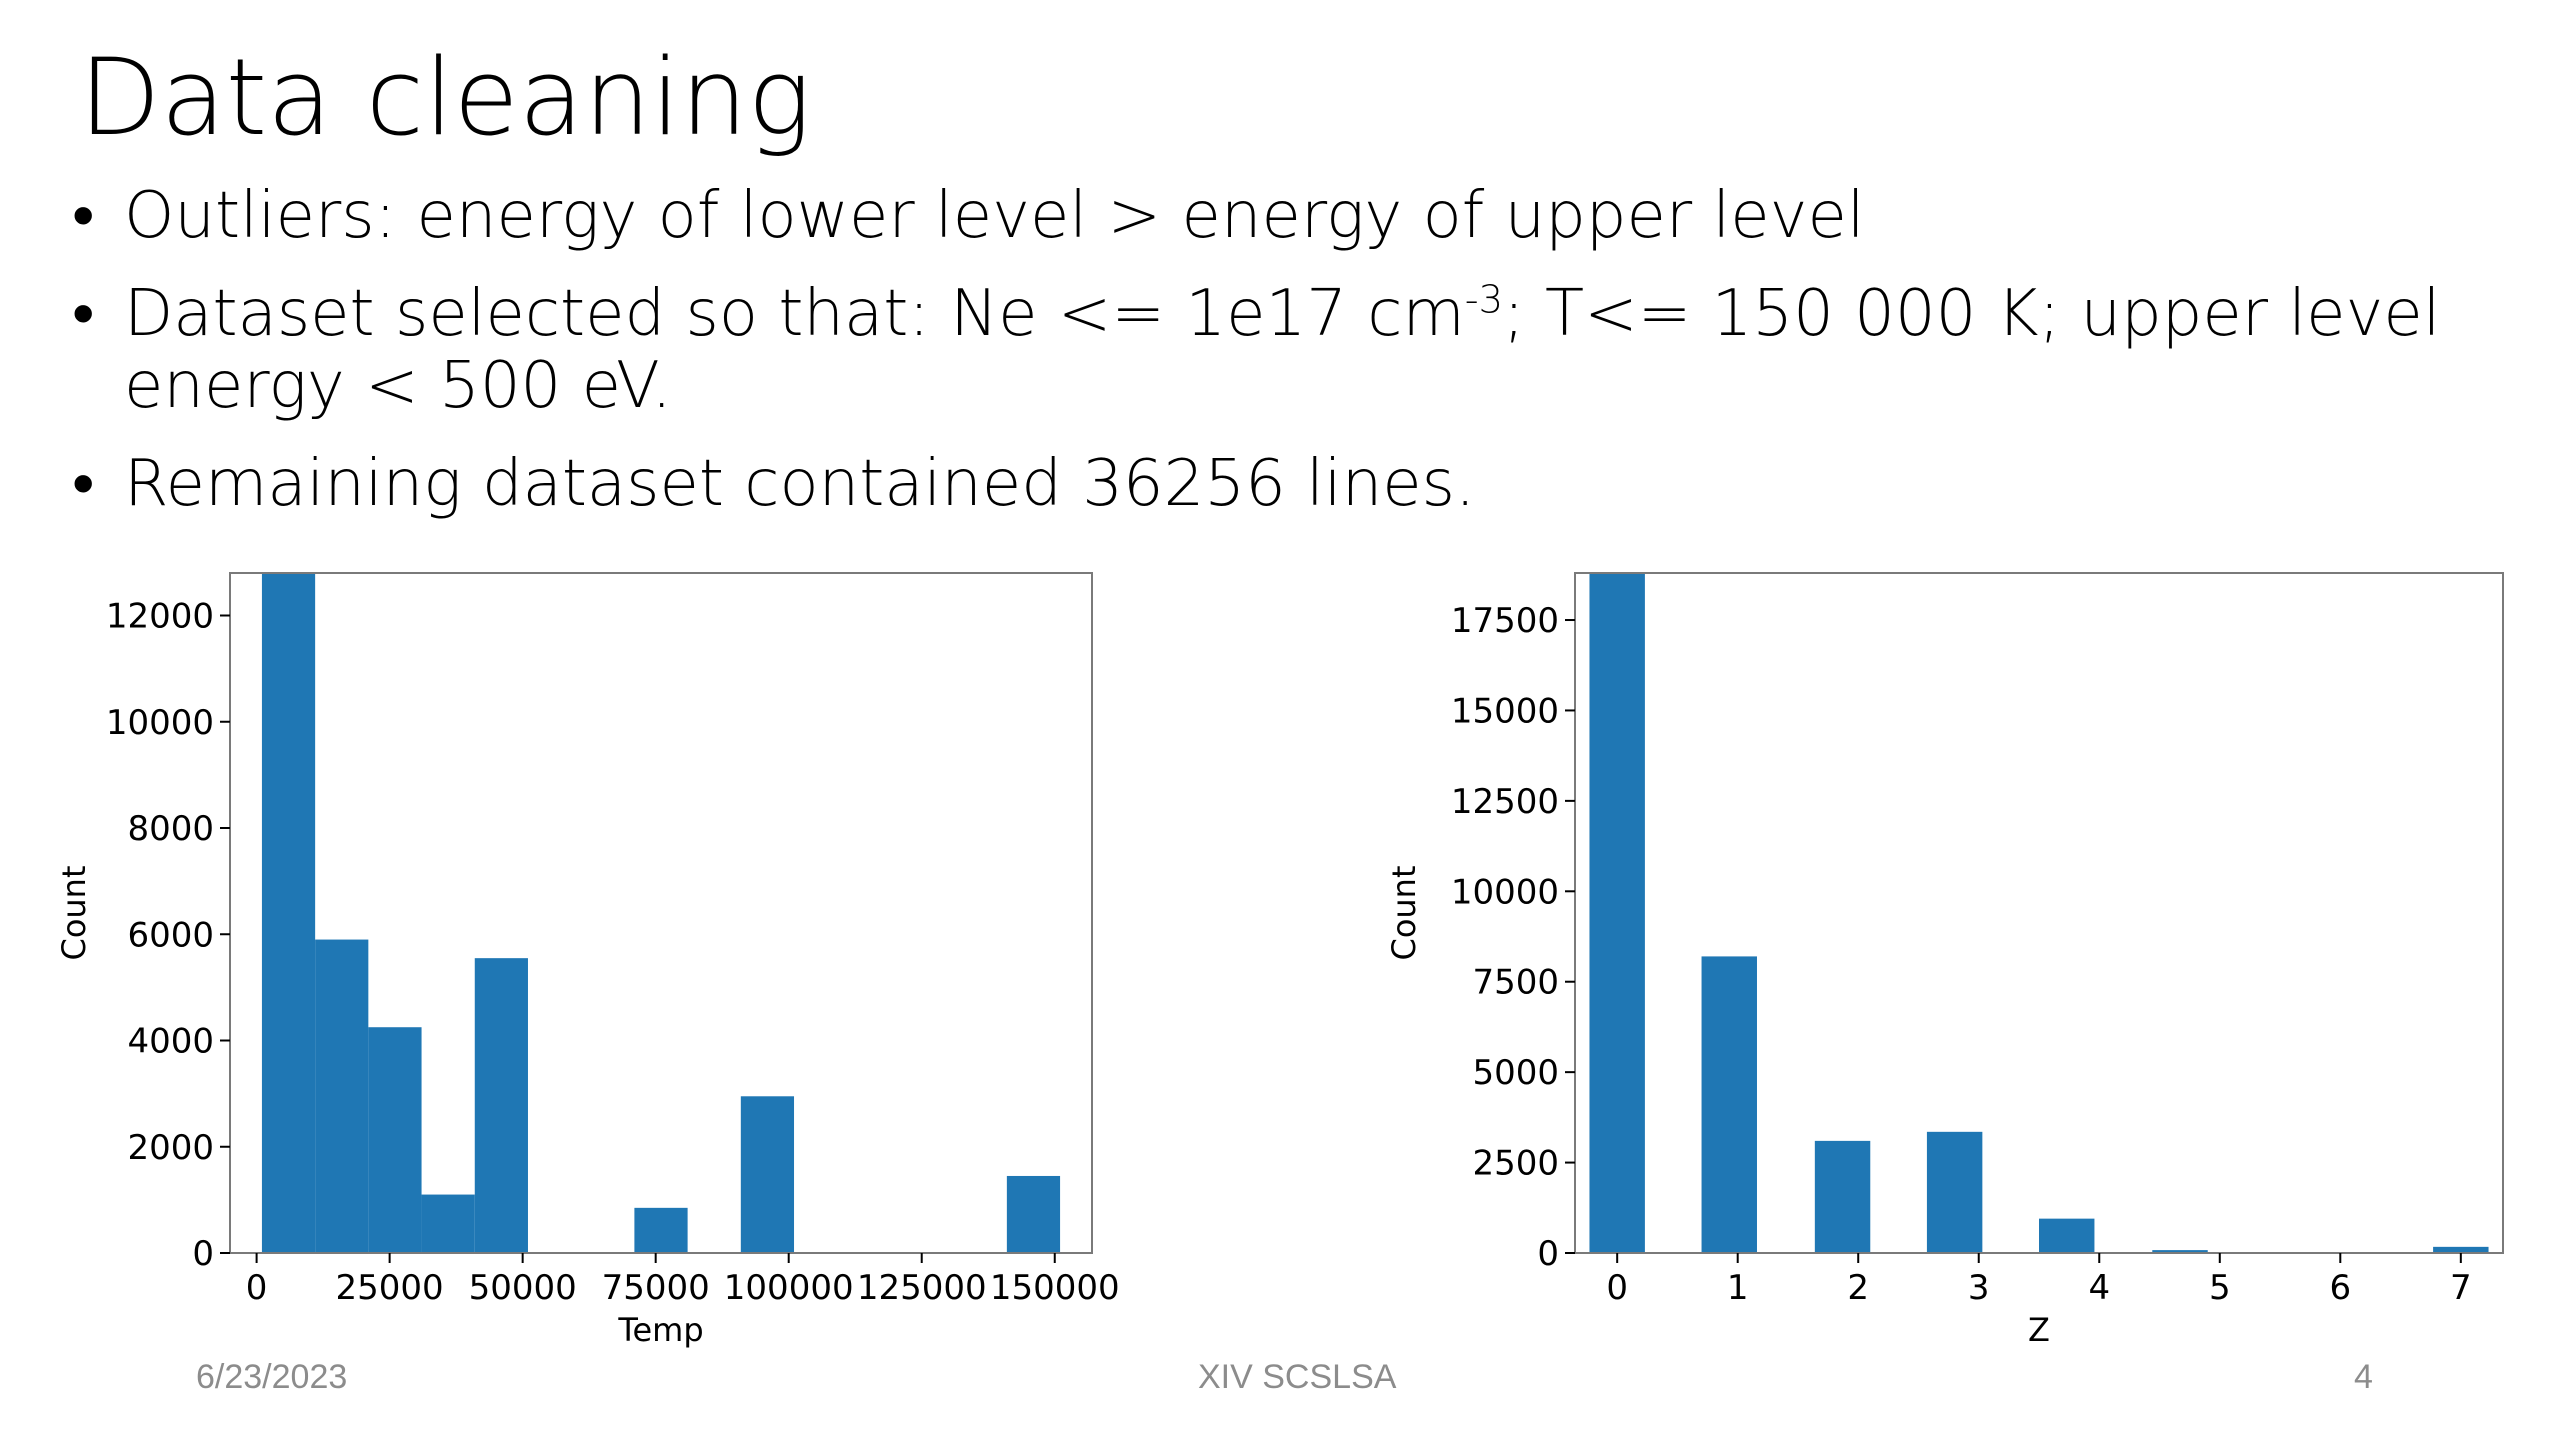 The width and height of the screenshot is (2560, 1440). I want to click on x-tick-label: 50000, so click(523, 1288).